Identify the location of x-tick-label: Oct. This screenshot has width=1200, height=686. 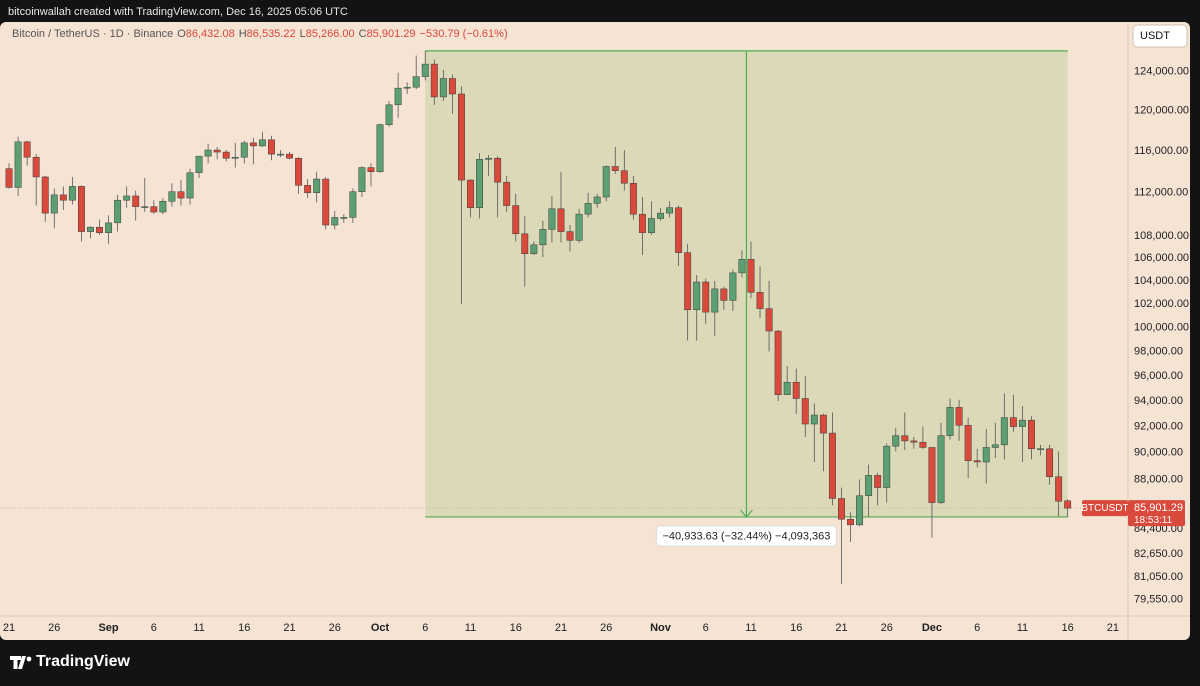
(380, 628).